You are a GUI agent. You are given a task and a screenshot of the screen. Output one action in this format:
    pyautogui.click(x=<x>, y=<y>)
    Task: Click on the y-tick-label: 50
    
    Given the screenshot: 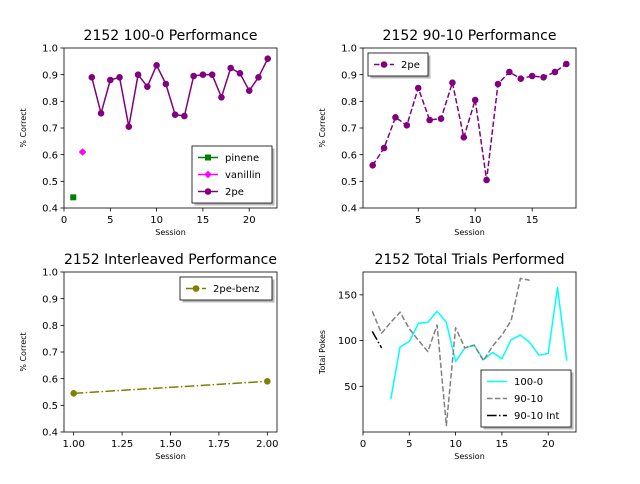 What is the action you would take?
    pyautogui.click(x=350, y=387)
    